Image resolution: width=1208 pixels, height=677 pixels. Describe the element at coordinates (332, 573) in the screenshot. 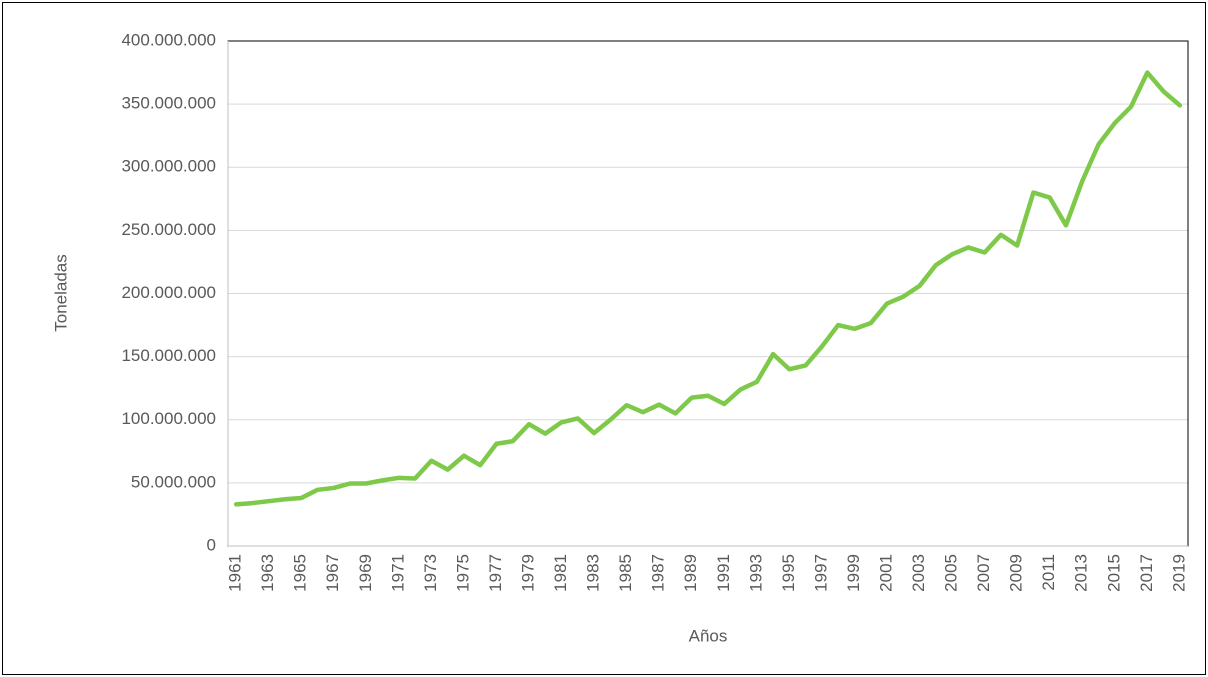

I see `x-tick-label: 1967` at that location.